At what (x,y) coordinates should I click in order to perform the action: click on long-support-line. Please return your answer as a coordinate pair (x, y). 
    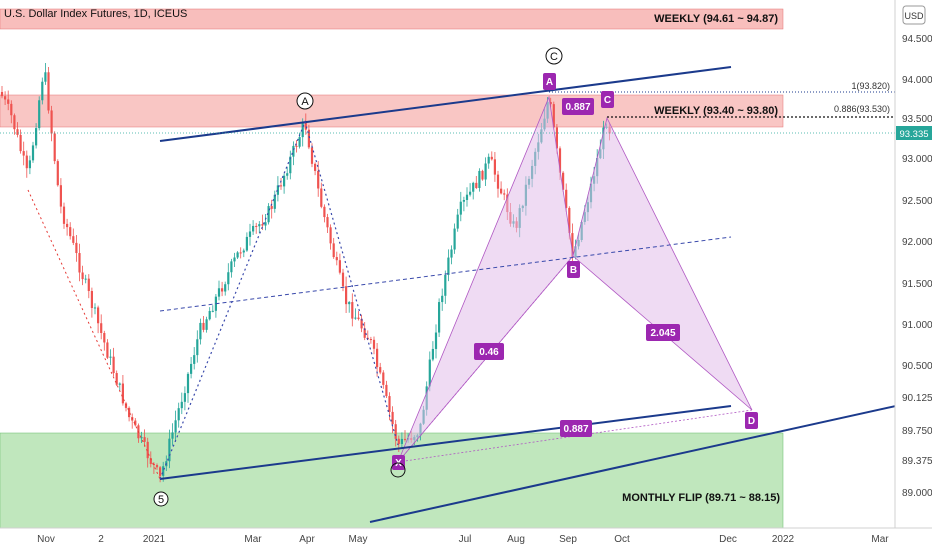
    Looking at the image, I should click on (650, 460).